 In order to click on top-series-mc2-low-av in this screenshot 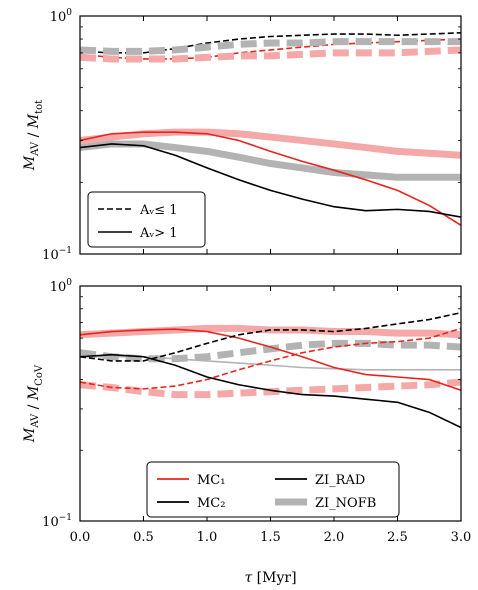, I will do `click(270, 43)`.